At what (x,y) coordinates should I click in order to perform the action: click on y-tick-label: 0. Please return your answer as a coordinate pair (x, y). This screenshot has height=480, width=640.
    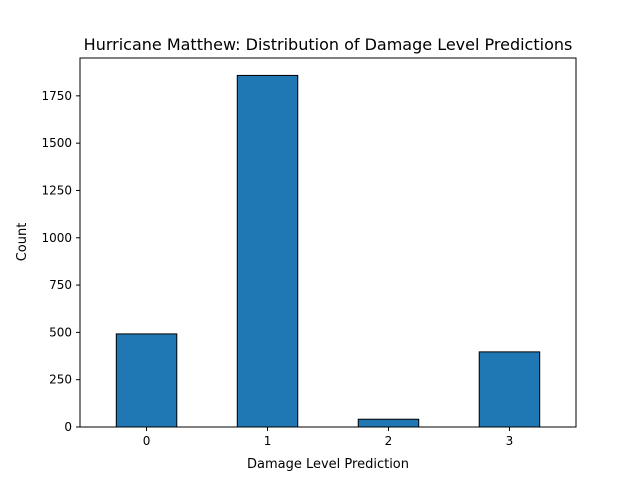
    Looking at the image, I should click on (68, 427).